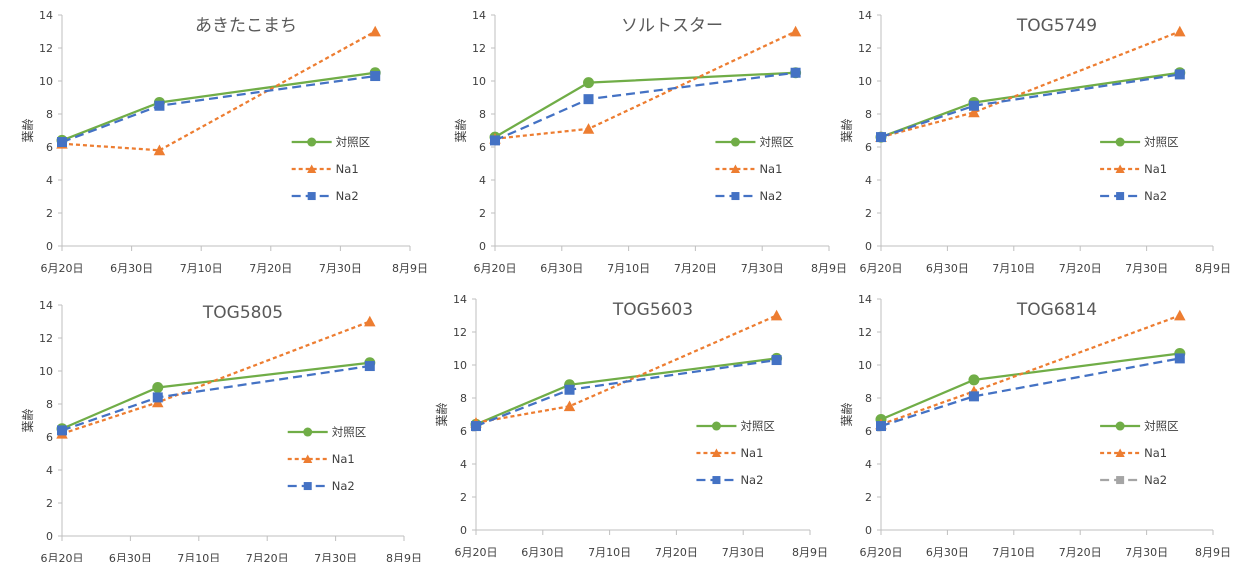 This screenshot has height=562, width=1241. What do you see at coordinates (246, 26) in the screenshot?
I see `chart-title: あきたこまち` at bounding box center [246, 26].